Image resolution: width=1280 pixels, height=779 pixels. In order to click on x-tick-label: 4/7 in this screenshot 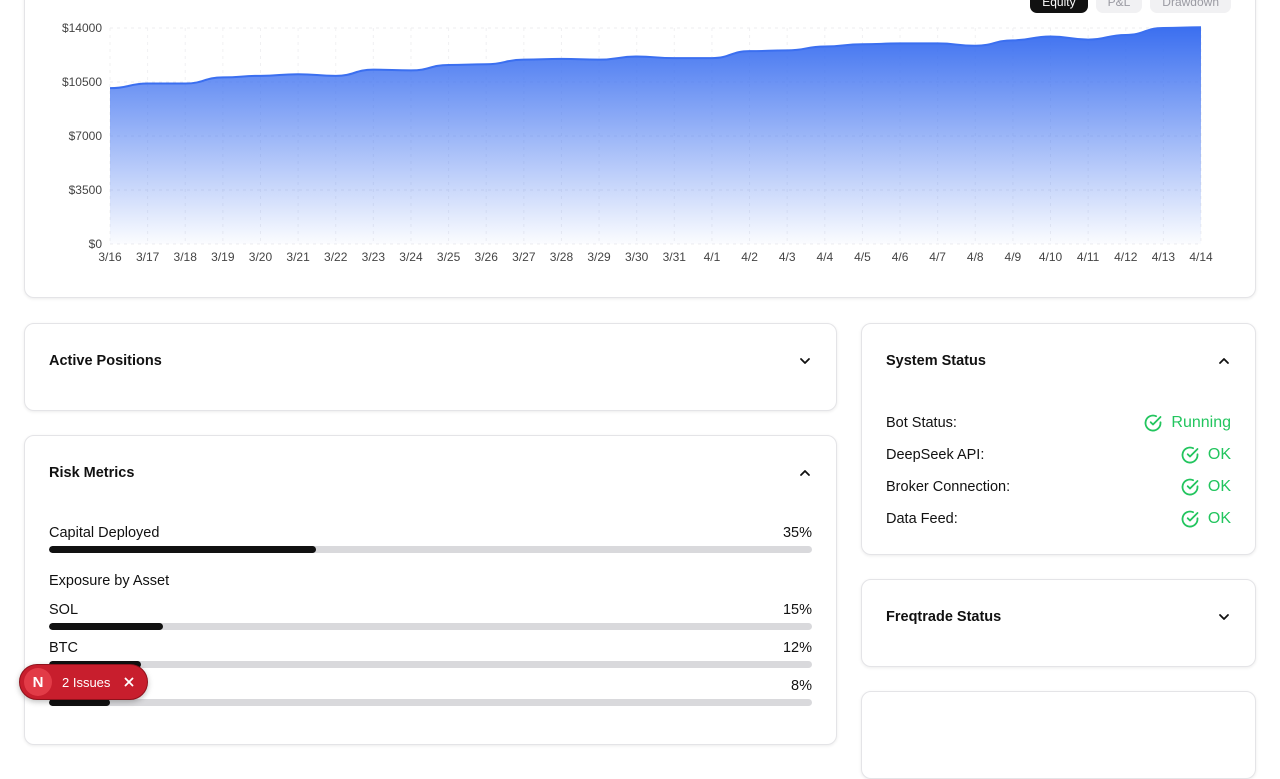, I will do `click(937, 257)`.